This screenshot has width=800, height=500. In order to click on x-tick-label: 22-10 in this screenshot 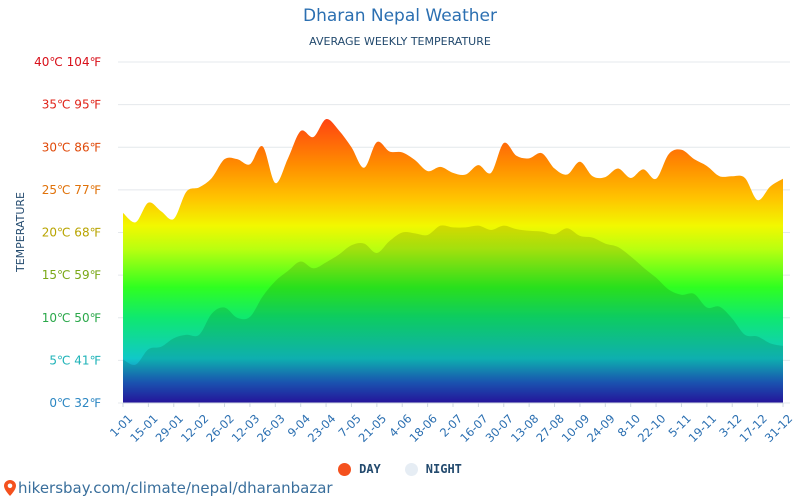, I will do `click(652, 428)`.